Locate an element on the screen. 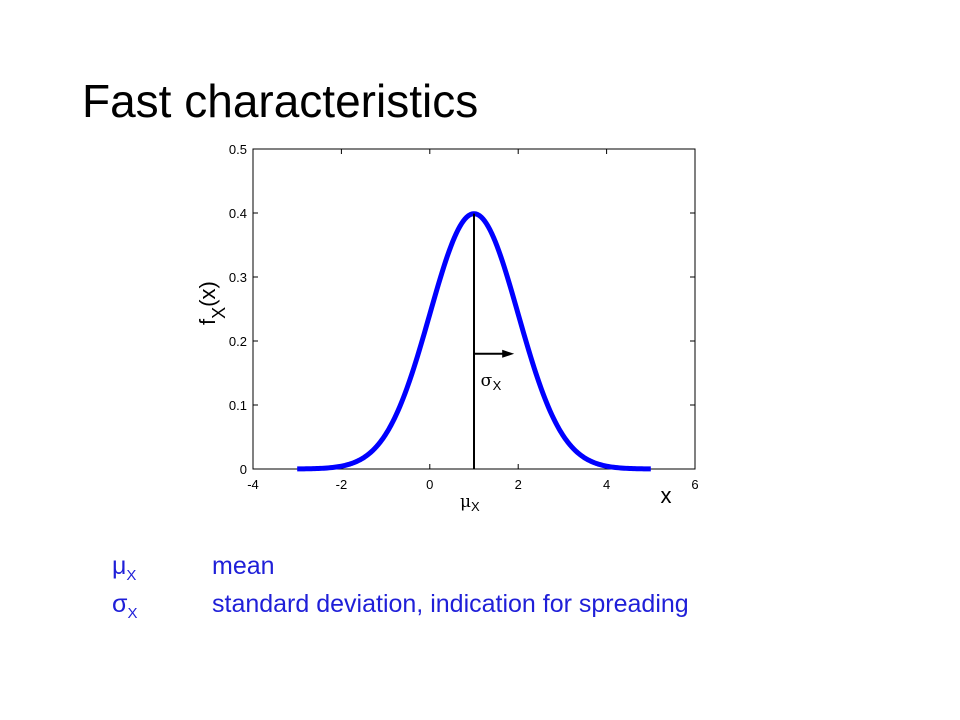 This screenshot has width=960, height=720. x-axis-label: x is located at coordinates (666, 495).